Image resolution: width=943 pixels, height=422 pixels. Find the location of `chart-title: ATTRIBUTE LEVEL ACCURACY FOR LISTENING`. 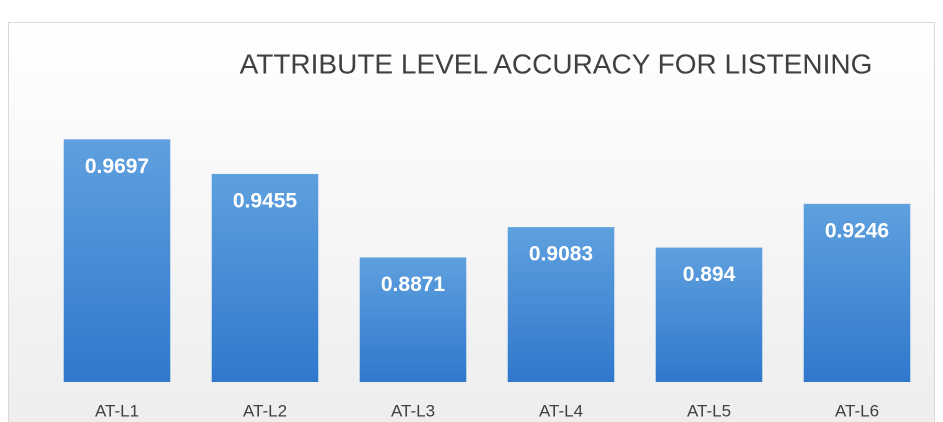

chart-title: ATTRIBUTE LEVEL ACCURACY FOR LISTENING is located at coordinates (556, 63).